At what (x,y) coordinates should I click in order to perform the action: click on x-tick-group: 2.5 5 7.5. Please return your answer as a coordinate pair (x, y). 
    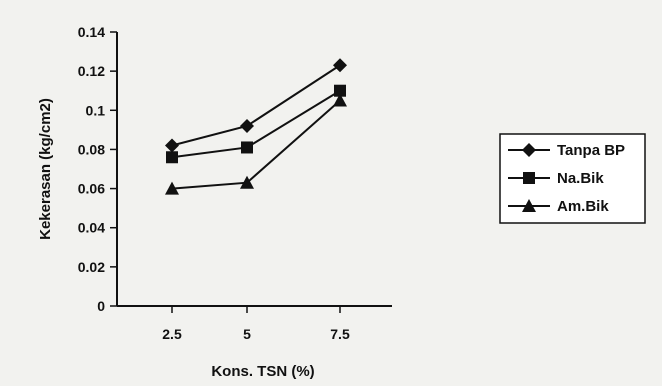
    Looking at the image, I should click on (256, 324).